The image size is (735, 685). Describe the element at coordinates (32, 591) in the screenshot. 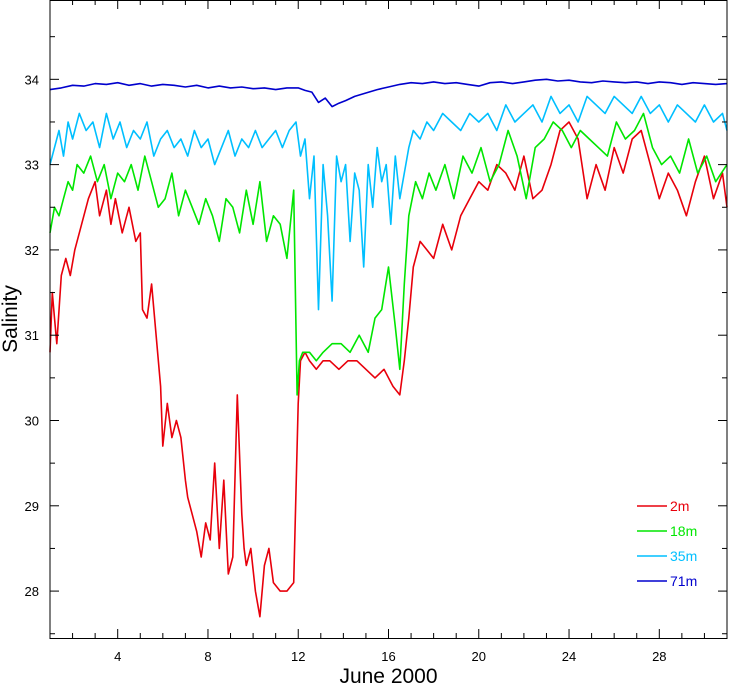

I see `y-tick-label: 28` at that location.